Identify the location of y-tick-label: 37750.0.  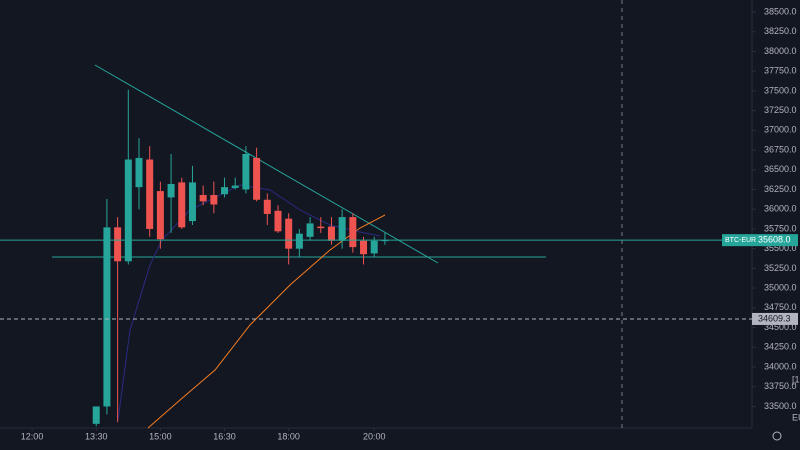
(780, 71).